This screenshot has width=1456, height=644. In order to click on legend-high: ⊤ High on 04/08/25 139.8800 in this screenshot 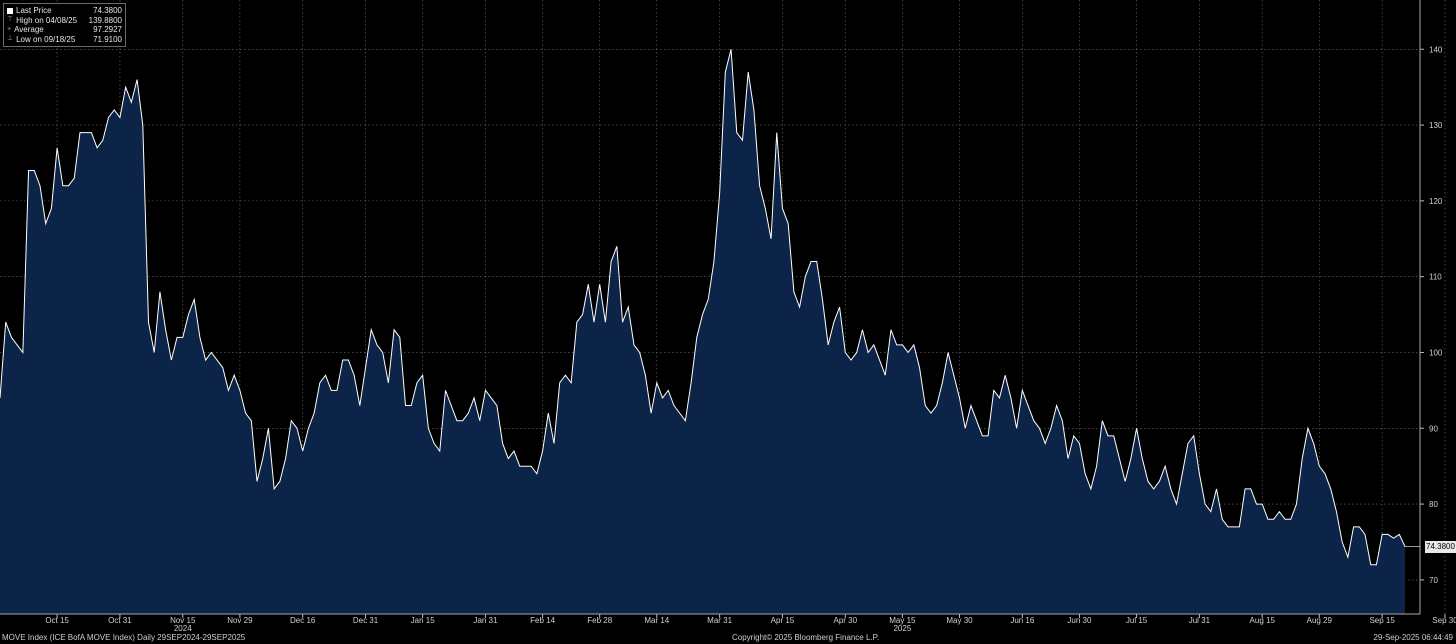, I will do `click(64, 20)`.